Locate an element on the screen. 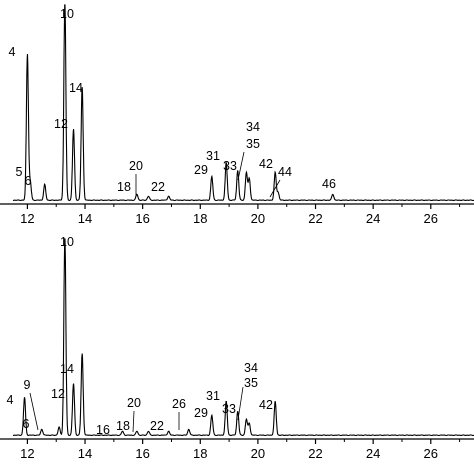 This screenshot has height=474, width=474. peak-label: 46 is located at coordinates (329, 184).